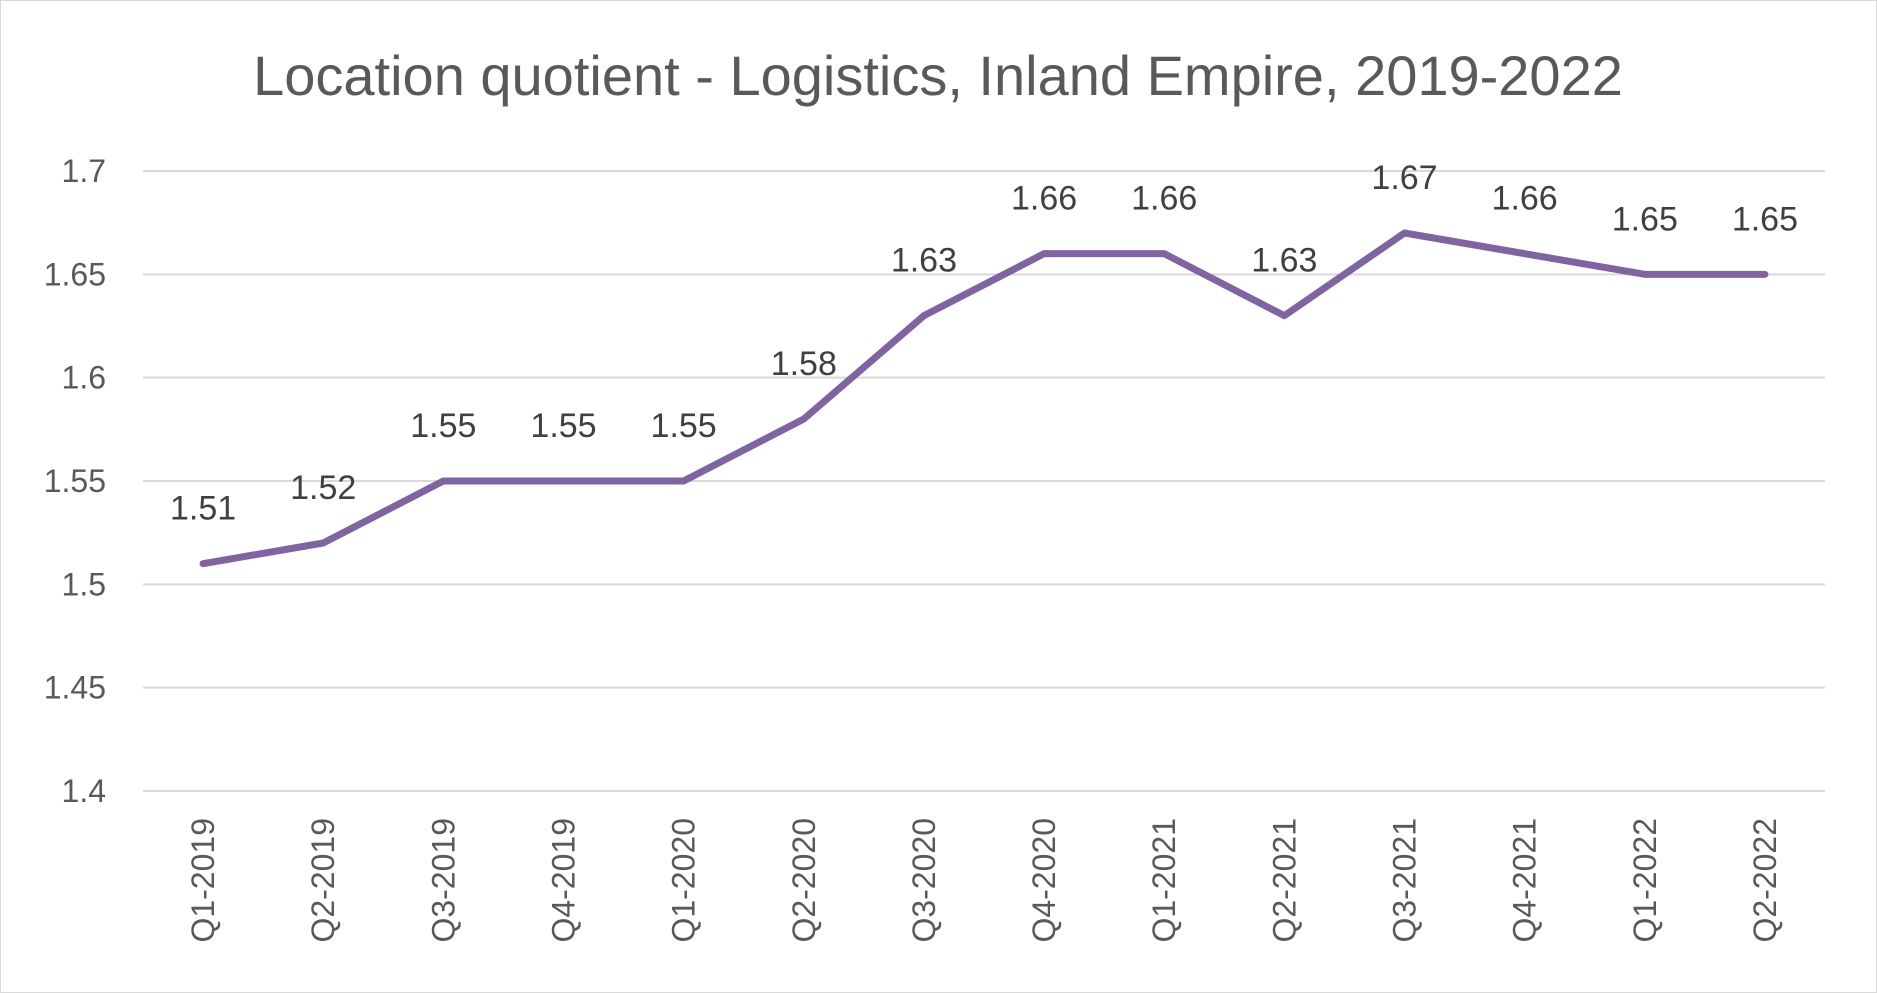 The height and width of the screenshot is (993, 1877). What do you see at coordinates (1645, 880) in the screenshot?
I see `x-tick-label: Q1-2022` at bounding box center [1645, 880].